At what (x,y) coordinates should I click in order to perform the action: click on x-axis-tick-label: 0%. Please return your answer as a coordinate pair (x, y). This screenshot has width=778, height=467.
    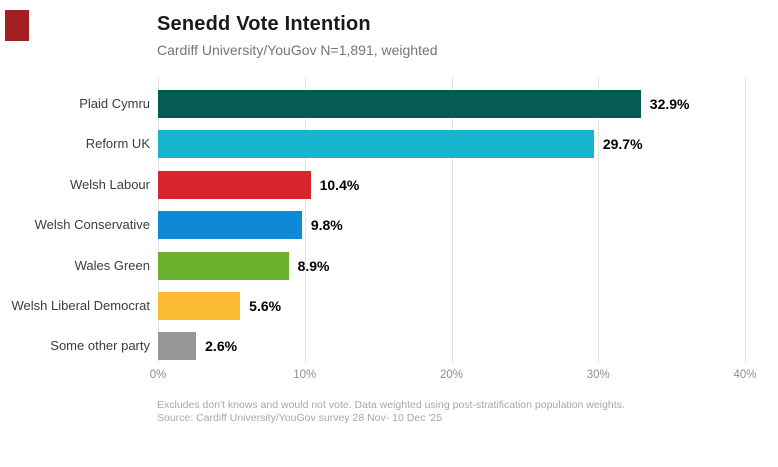
    Looking at the image, I should click on (158, 375).